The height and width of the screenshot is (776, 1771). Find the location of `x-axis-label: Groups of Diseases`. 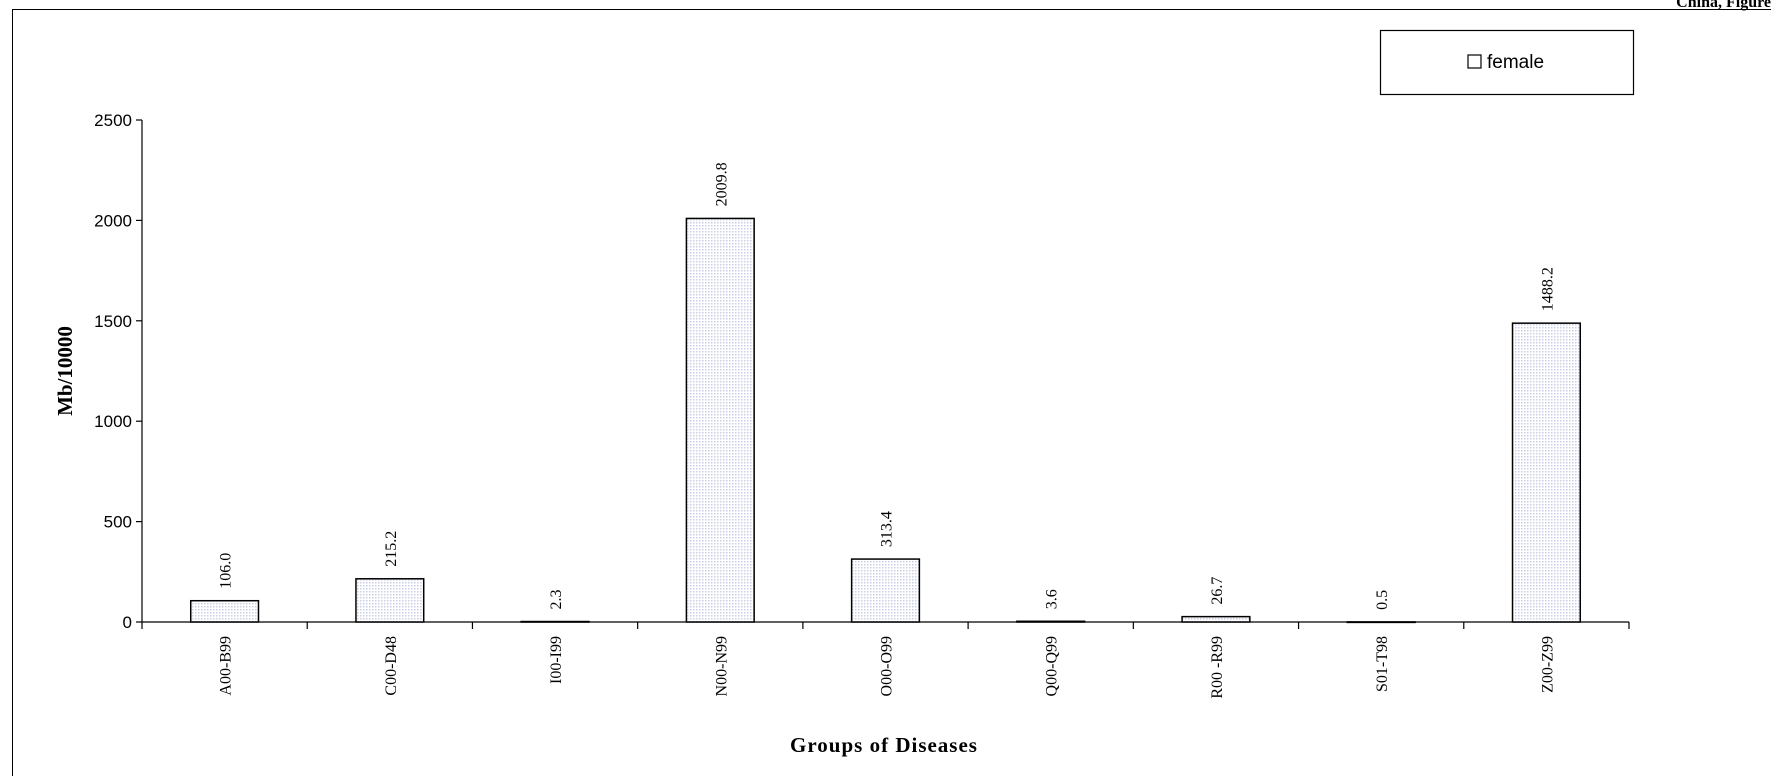

x-axis-label: Groups of Diseases is located at coordinates (884, 745).